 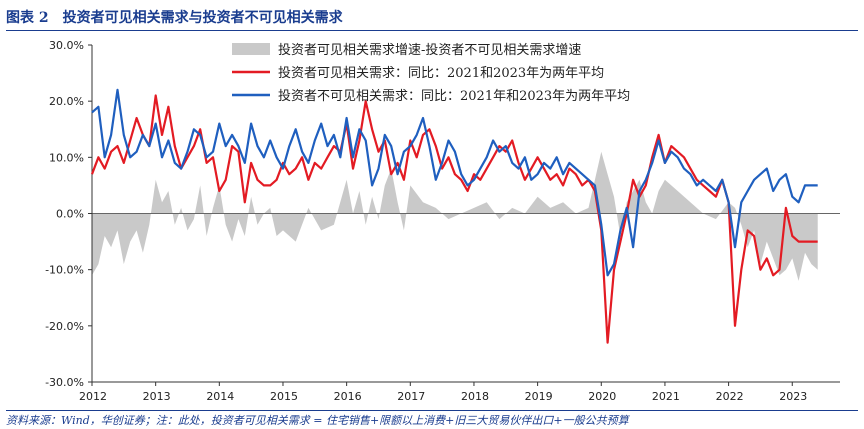 I want to click on x-tick-label: 2019, so click(x=539, y=396).